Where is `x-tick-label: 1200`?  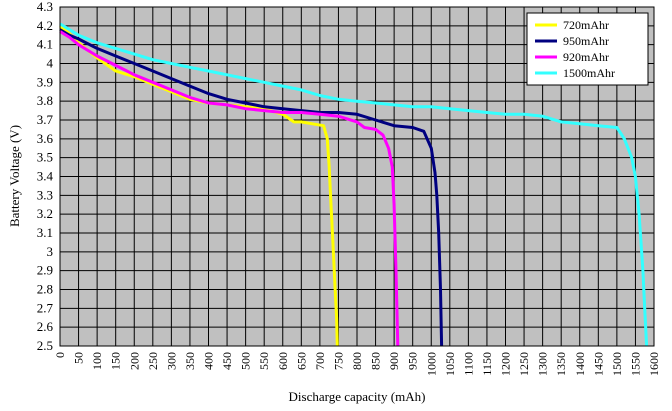 x-tick-label: 1200 is located at coordinates (506, 364).